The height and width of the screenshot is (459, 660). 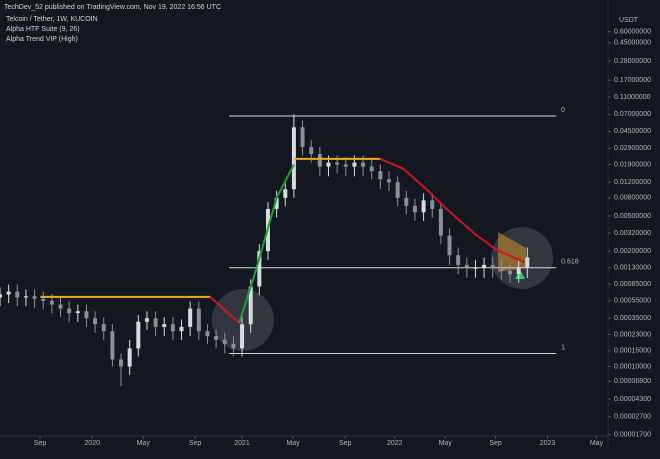 What do you see at coordinates (395, 443) in the screenshot?
I see `x-tick-label: 2022` at bounding box center [395, 443].